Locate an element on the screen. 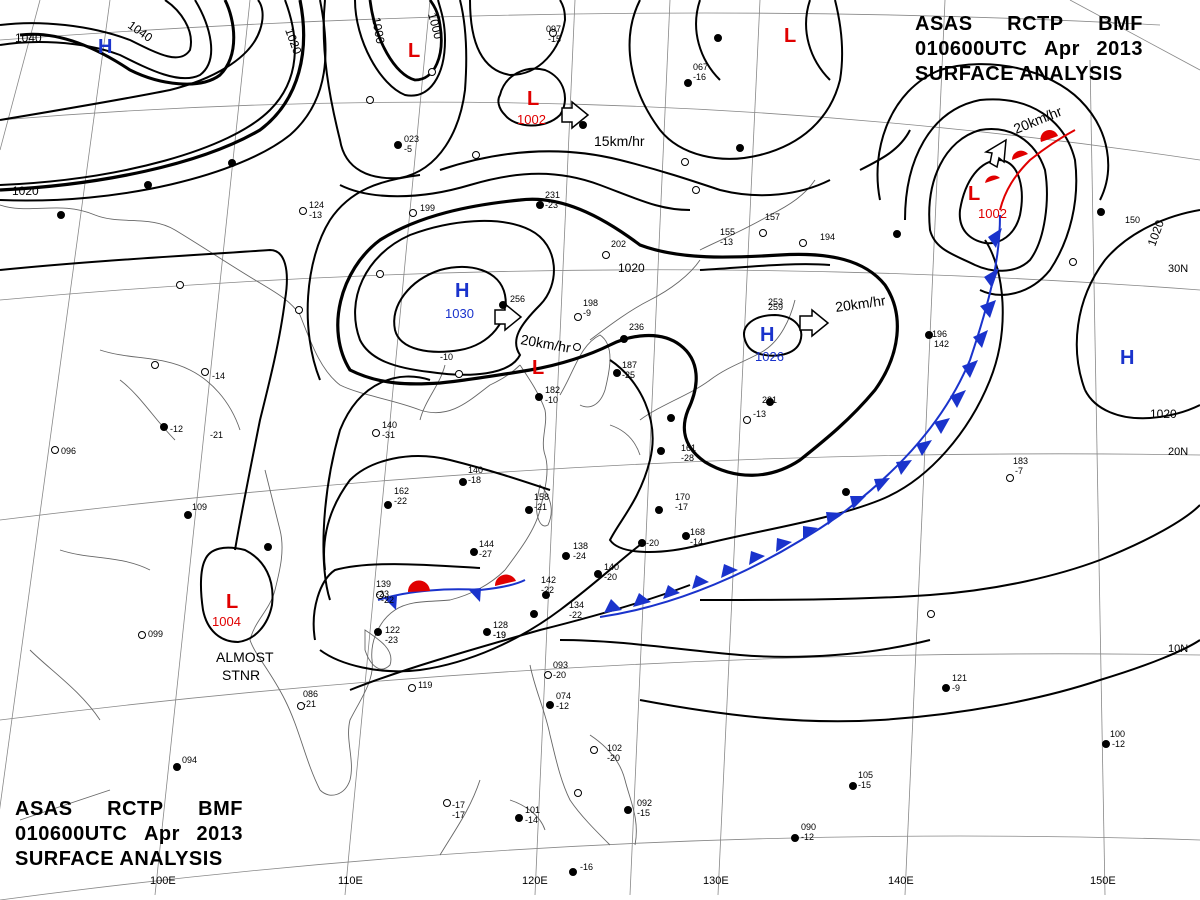 The width and height of the screenshot is (1200, 900). lon-label: 120E is located at coordinates (535, 881).